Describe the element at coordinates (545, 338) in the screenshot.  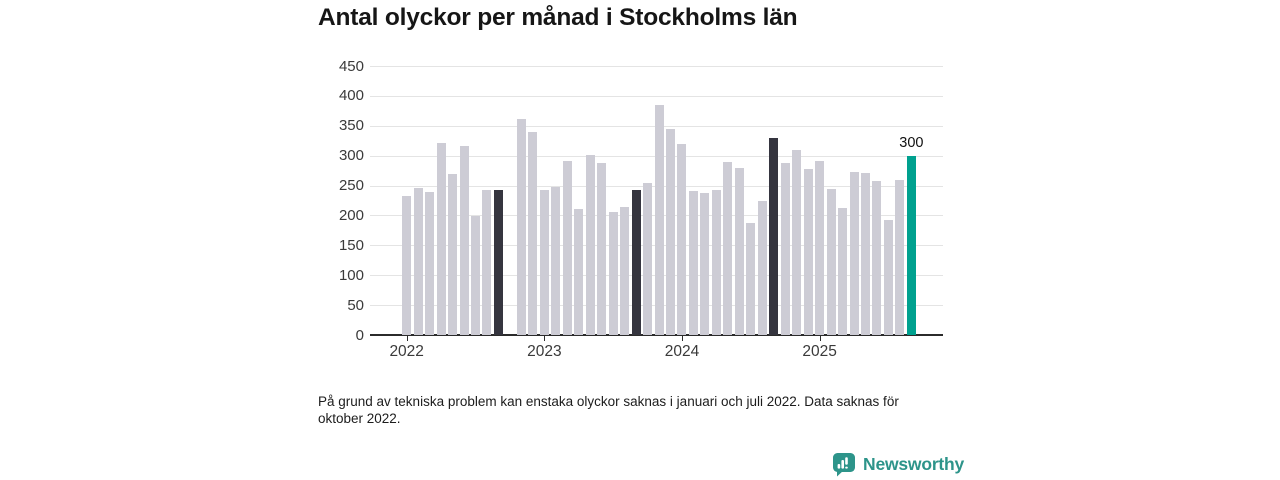
I see `x-axis-tick-2023` at that location.